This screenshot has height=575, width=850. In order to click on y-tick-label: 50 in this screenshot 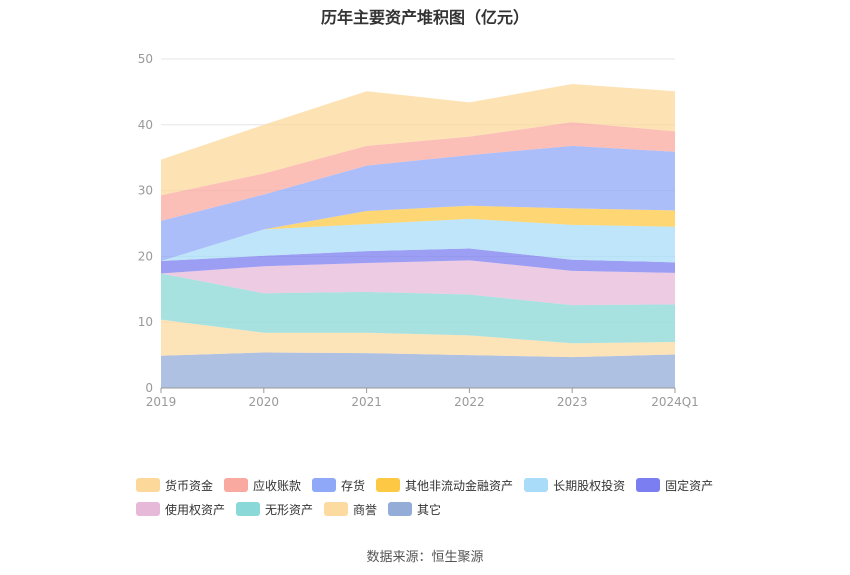, I will do `click(145, 59)`.